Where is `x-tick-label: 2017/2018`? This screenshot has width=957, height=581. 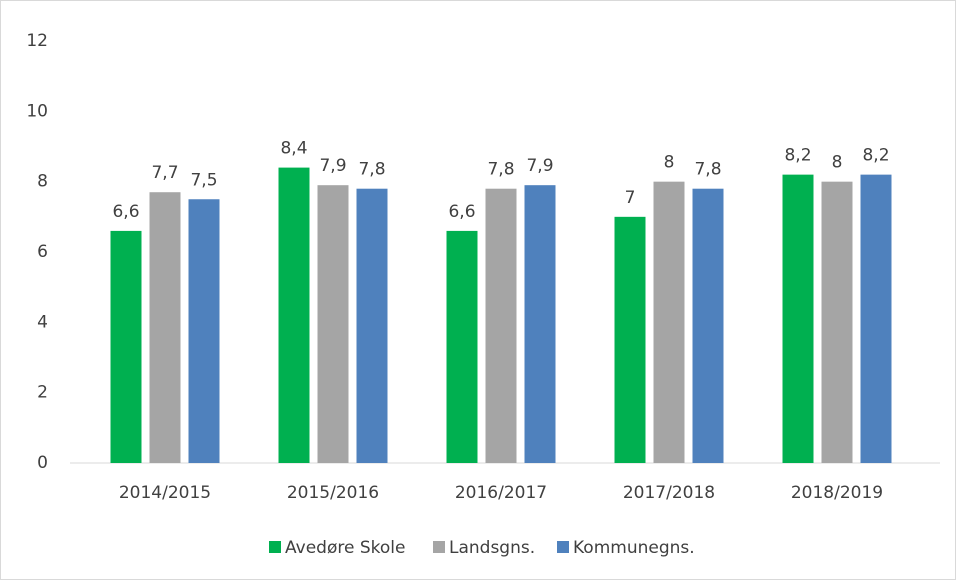 x-tick-label: 2017/2018 is located at coordinates (669, 493).